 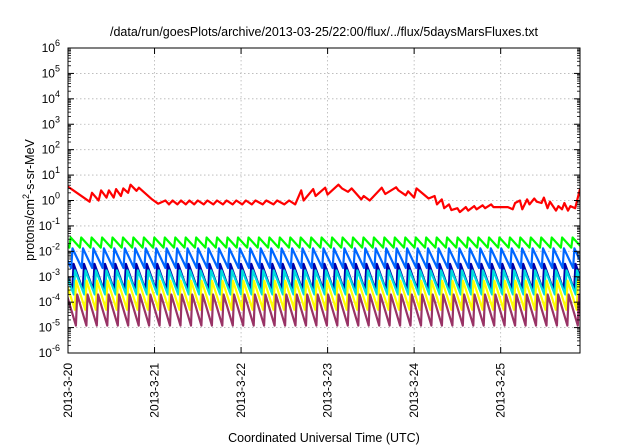 I want to click on x-tick-label: 2013-3-23, so click(x=328, y=390).